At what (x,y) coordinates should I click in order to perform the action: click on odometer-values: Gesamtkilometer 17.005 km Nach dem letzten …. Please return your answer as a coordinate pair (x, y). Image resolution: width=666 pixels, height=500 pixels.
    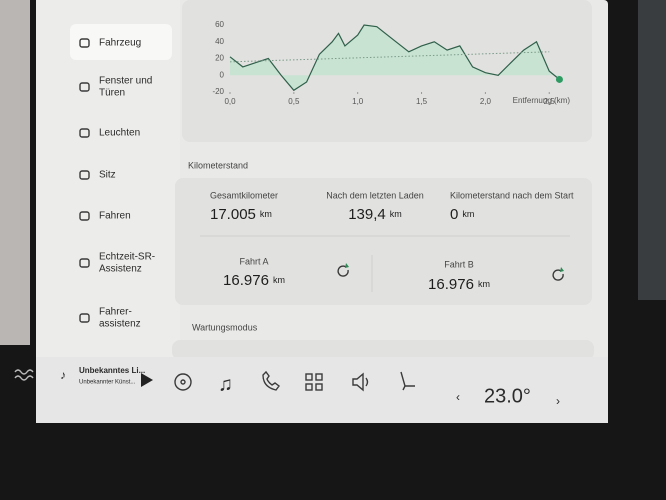
    Looking at the image, I should click on (392, 241).